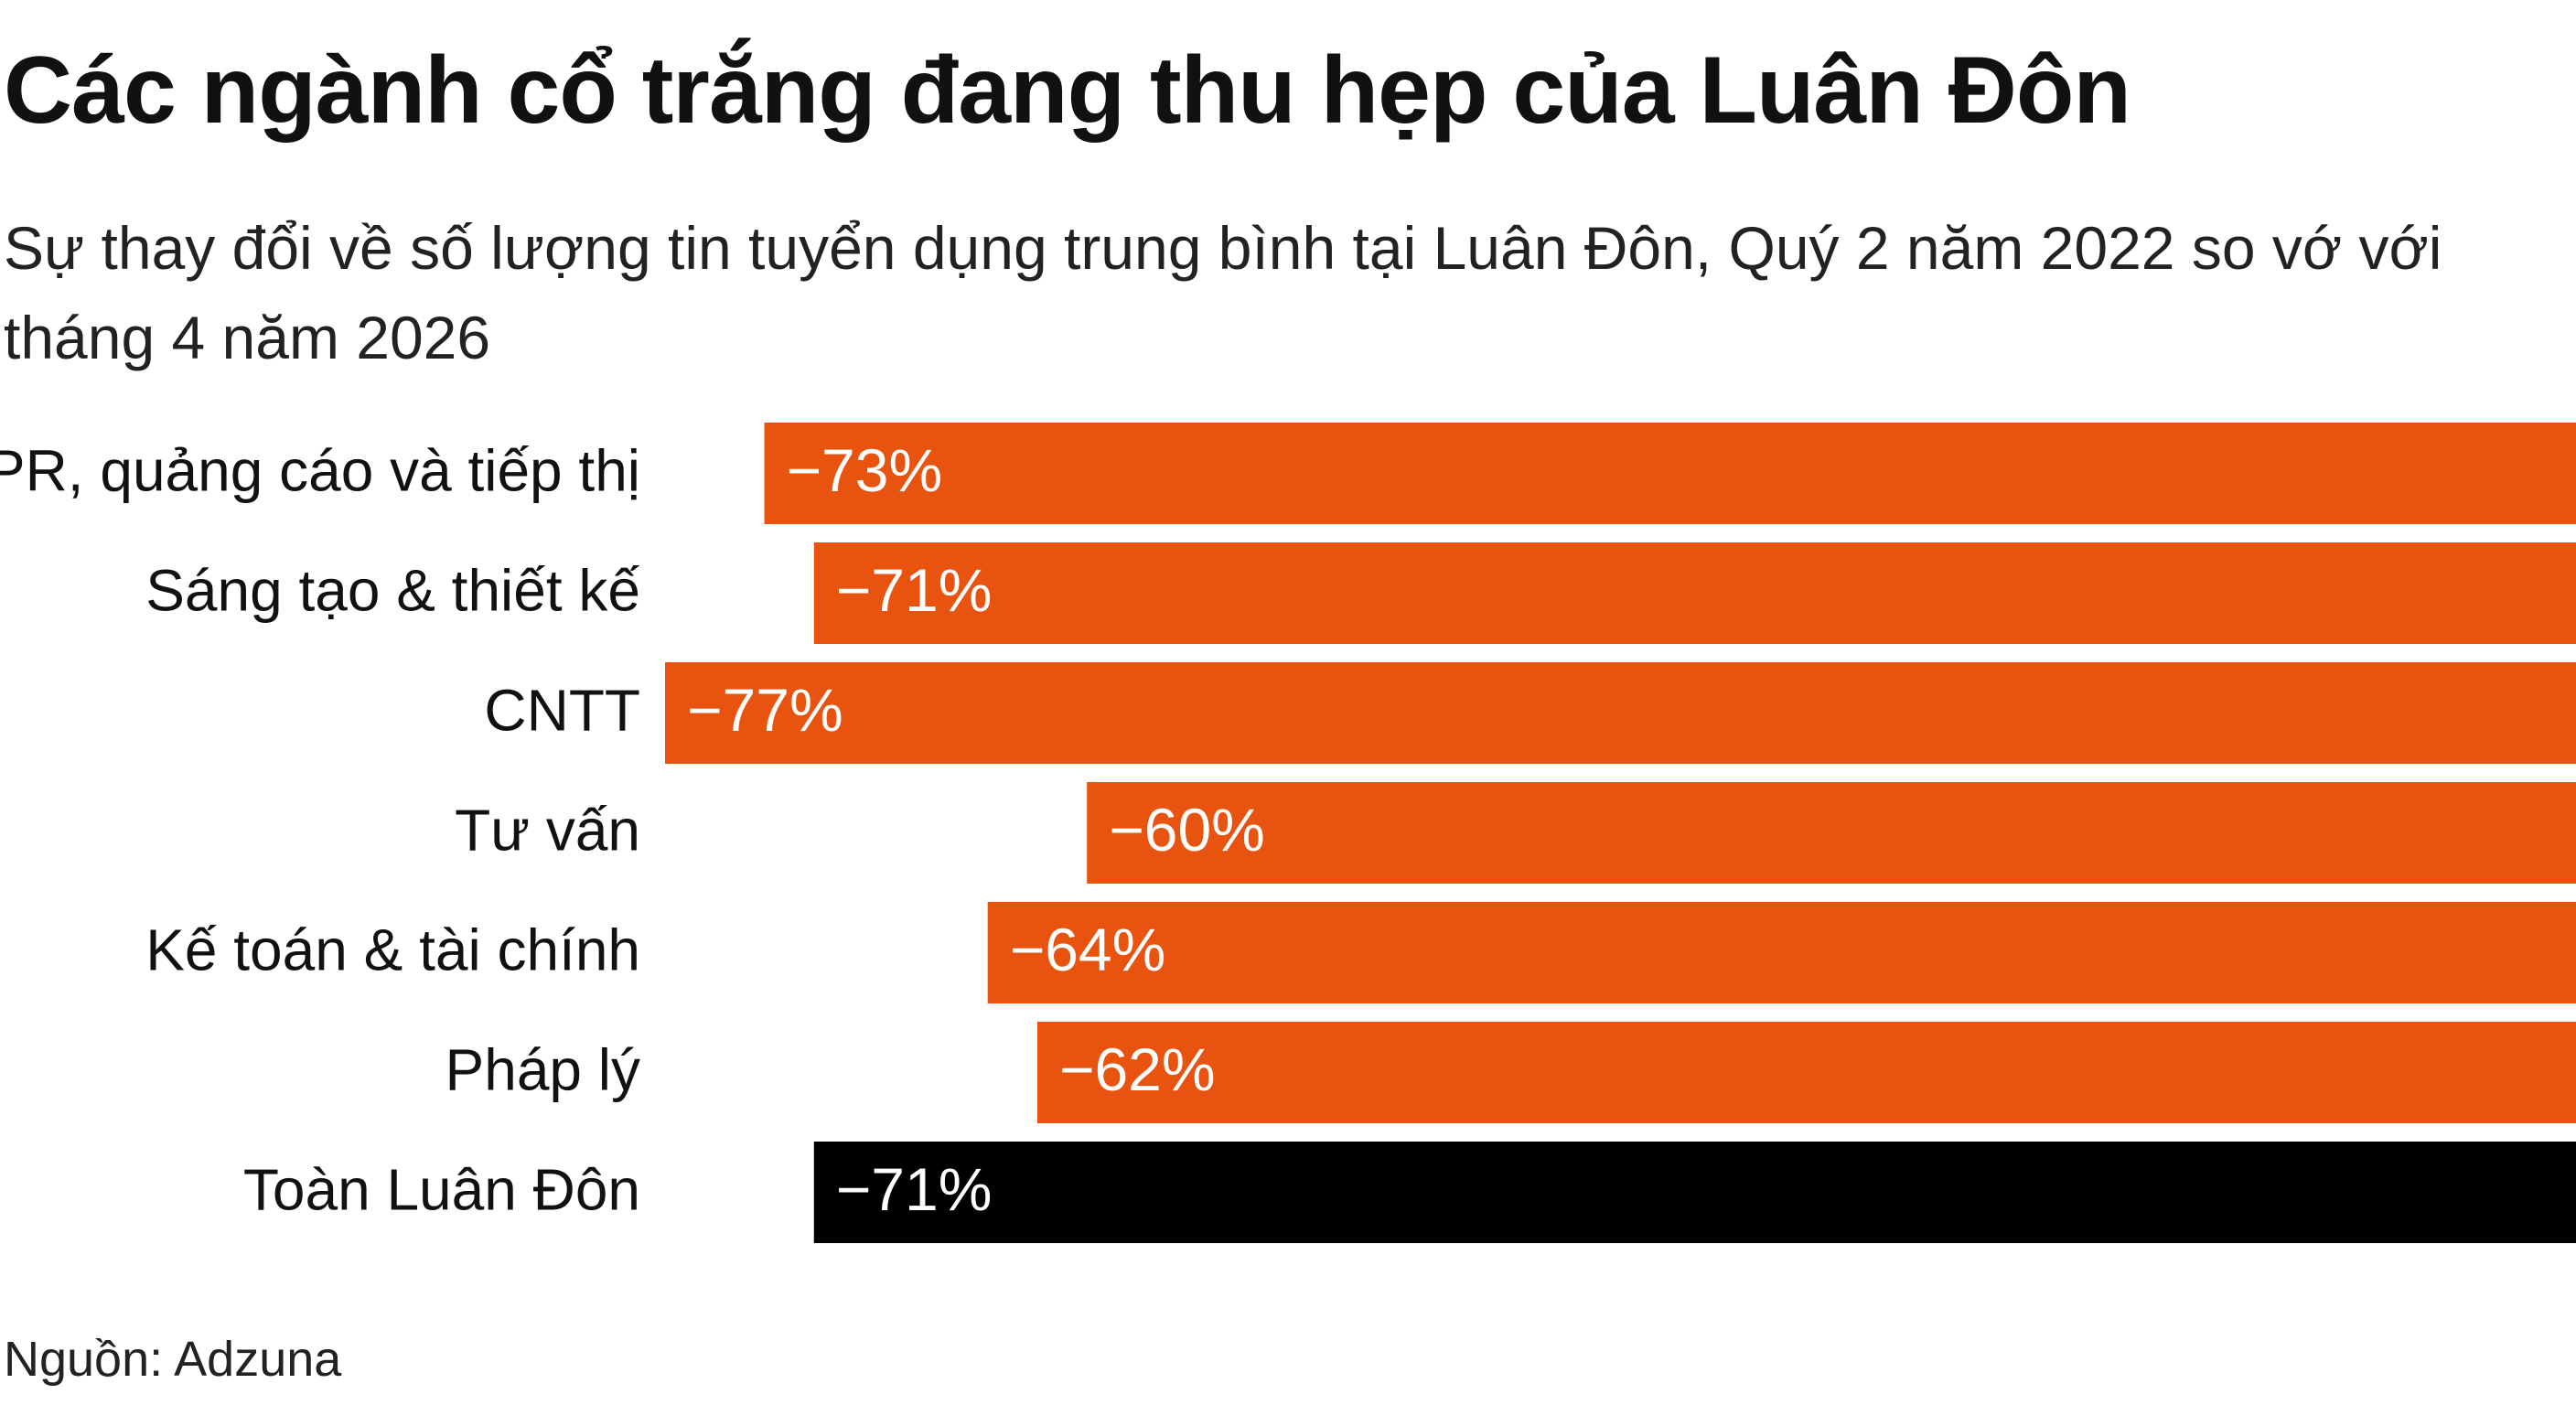 Image resolution: width=2576 pixels, height=1405 pixels. Describe the element at coordinates (1088, 949) in the screenshot. I see `value-label: −64%` at that location.